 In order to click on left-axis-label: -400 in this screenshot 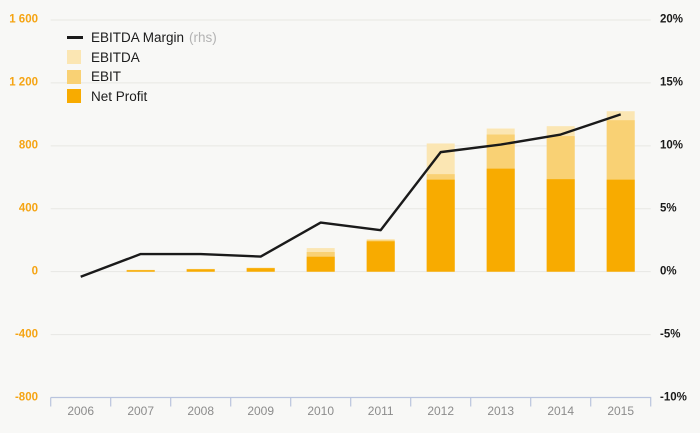, I will do `click(26, 333)`.